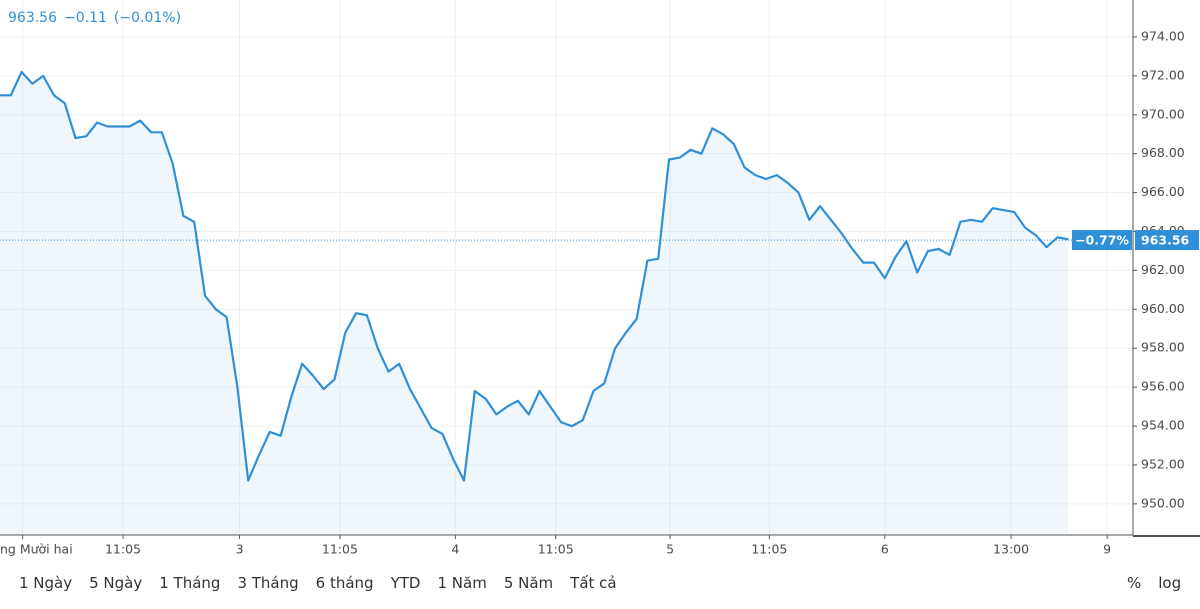  What do you see at coordinates (344, 583) in the screenshot?
I see `range-button: 6 tháng` at bounding box center [344, 583].